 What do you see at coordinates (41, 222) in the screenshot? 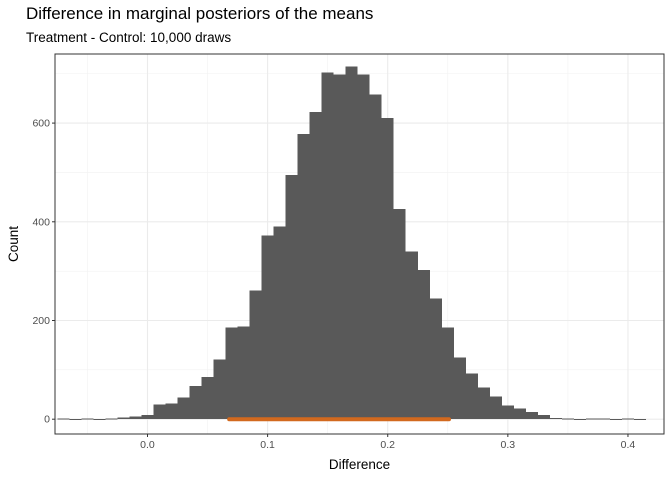
I see `y-tick-label: 400` at bounding box center [41, 222].